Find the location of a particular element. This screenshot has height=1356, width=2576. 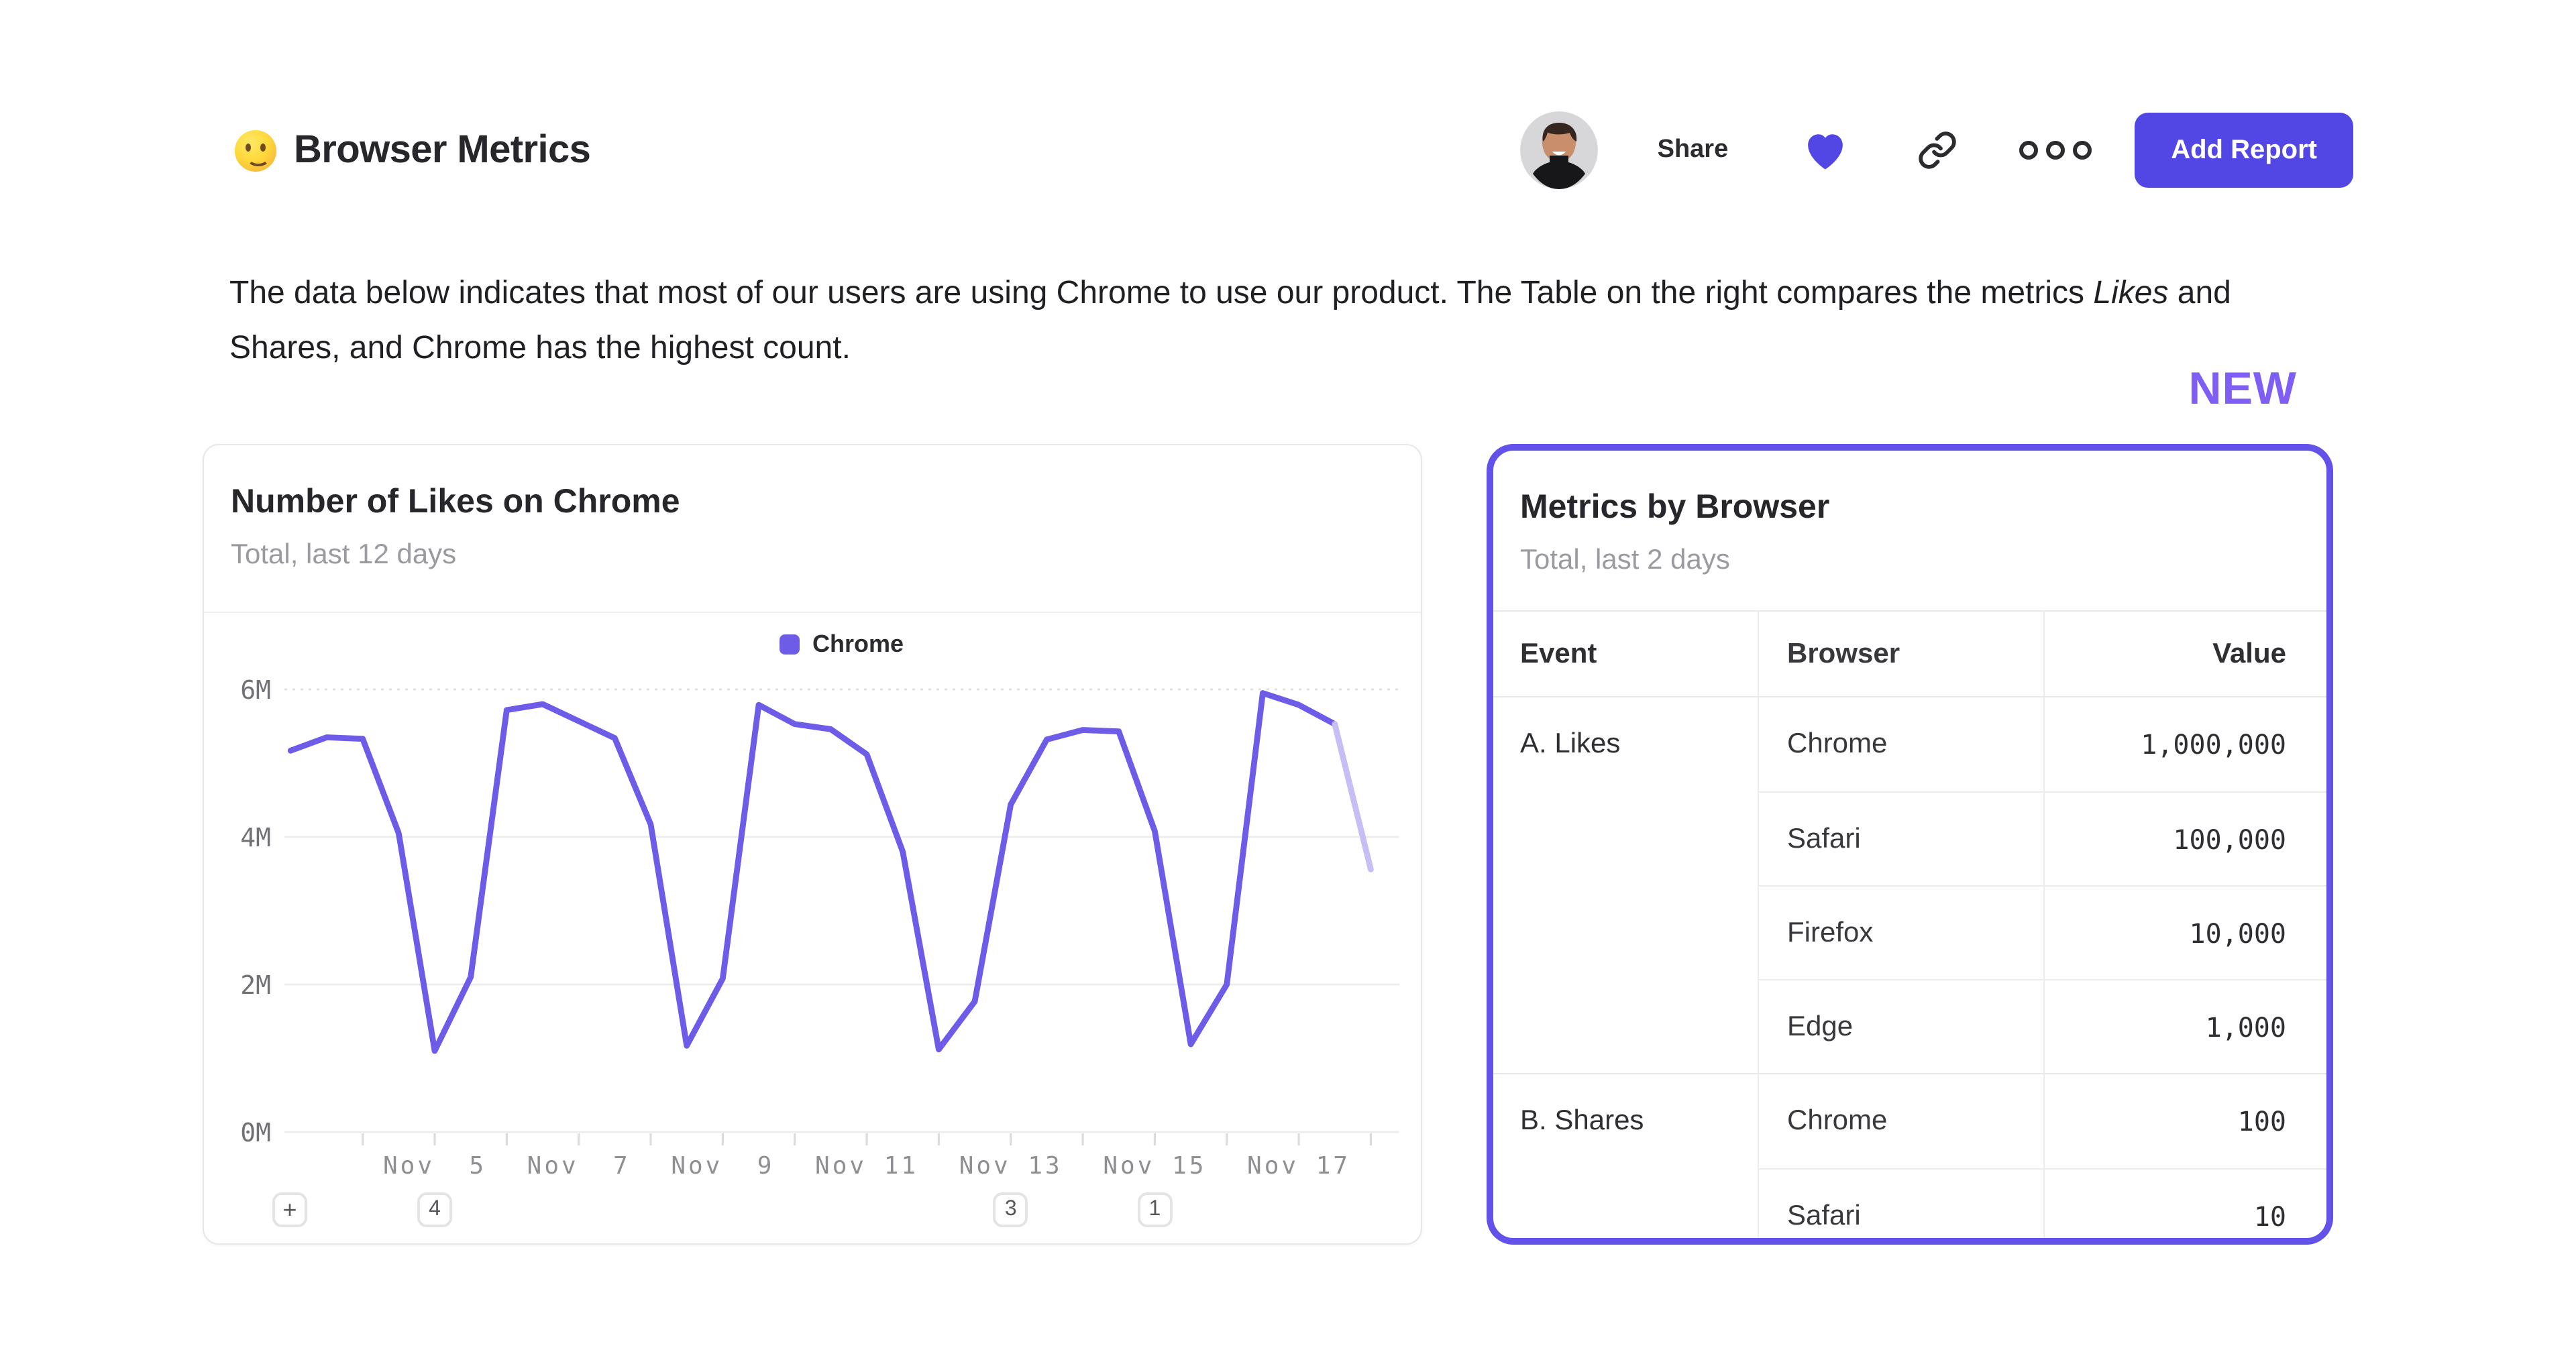

annotation-chip-nov-13: 3 is located at coordinates (1010, 1209).